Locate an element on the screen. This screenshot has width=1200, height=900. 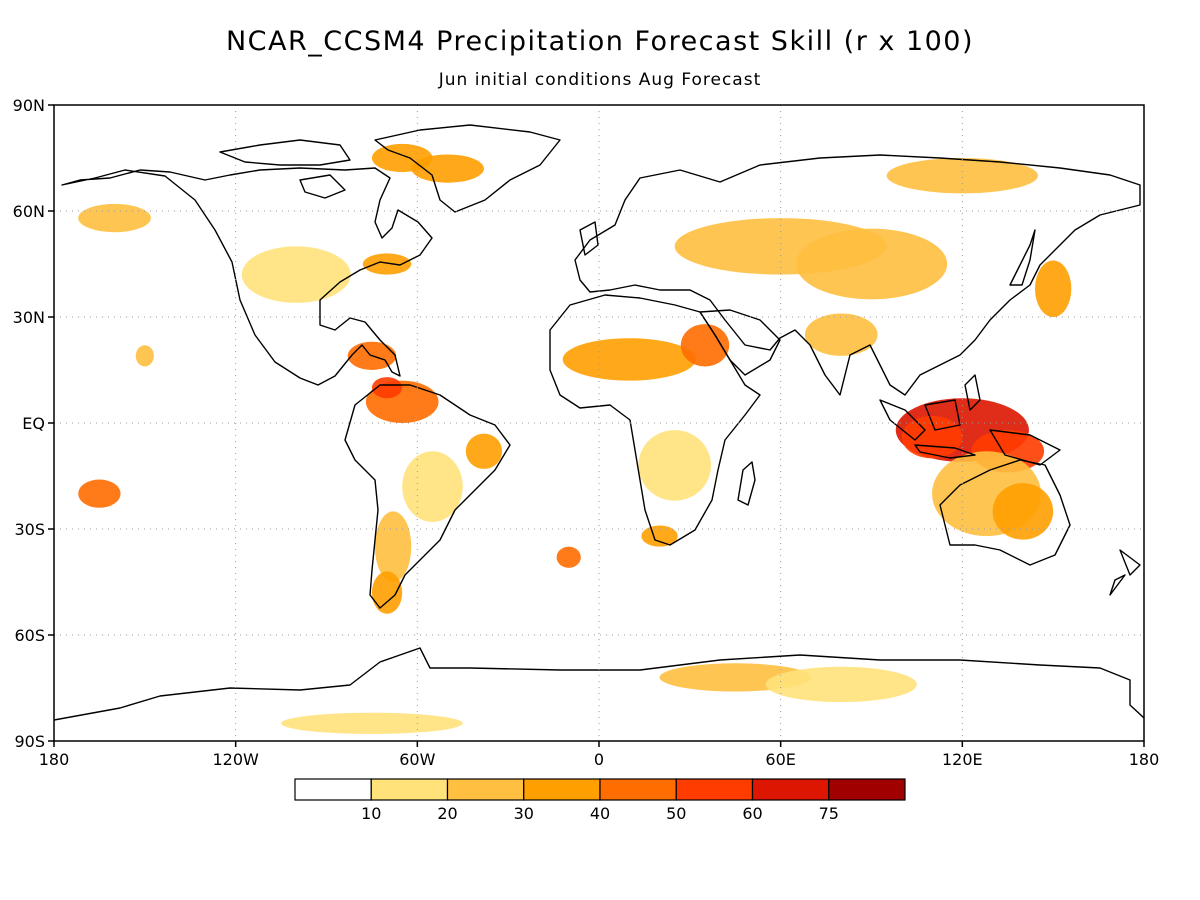
coastline-south-america is located at coordinates (427, 496).